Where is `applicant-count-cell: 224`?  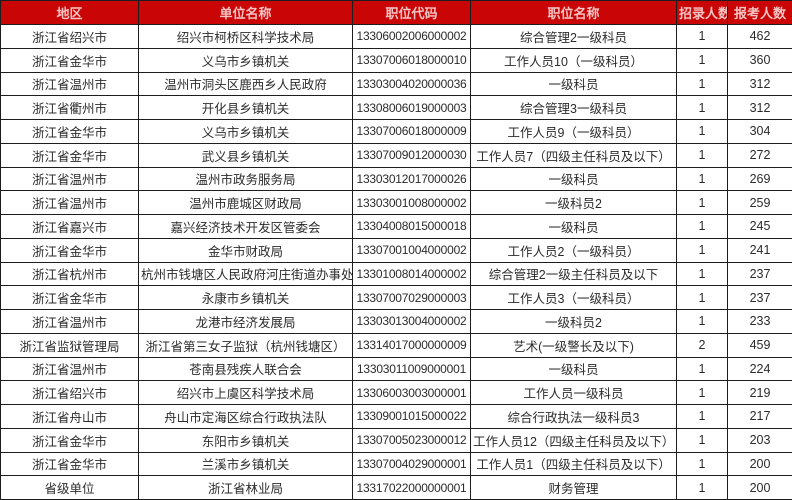 applicant-count-cell: 224 is located at coordinates (759, 369).